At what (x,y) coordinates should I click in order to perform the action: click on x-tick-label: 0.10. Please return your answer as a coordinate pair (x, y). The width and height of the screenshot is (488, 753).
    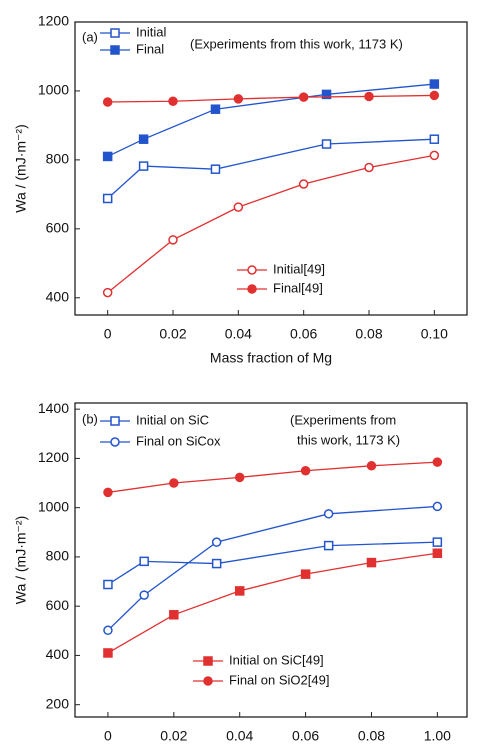
    Looking at the image, I should click on (434, 334).